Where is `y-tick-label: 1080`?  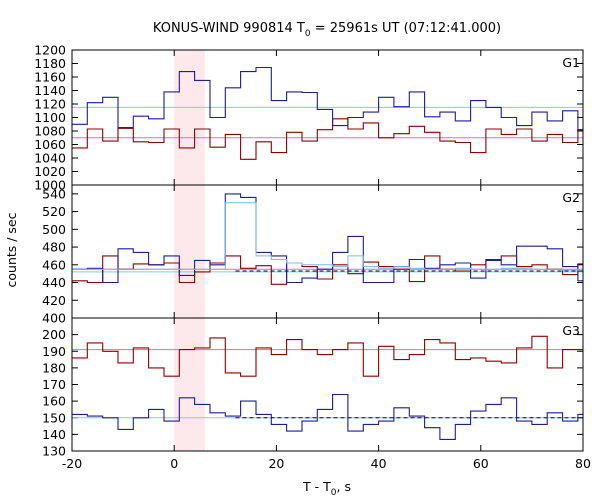
y-tick-label: 1080 is located at coordinates (50, 131).